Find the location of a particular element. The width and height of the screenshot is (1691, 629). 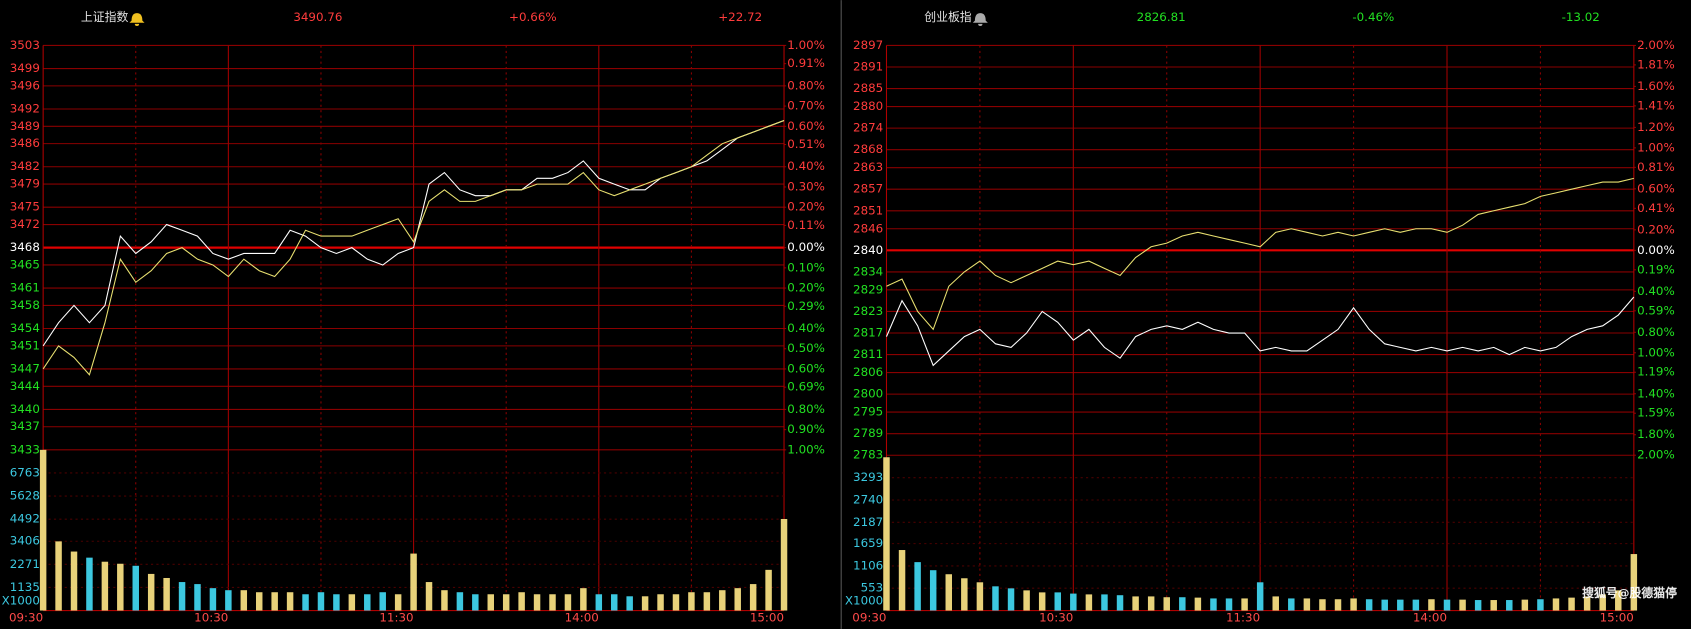

percent-tick-label: 1.40% is located at coordinates (1656, 393).